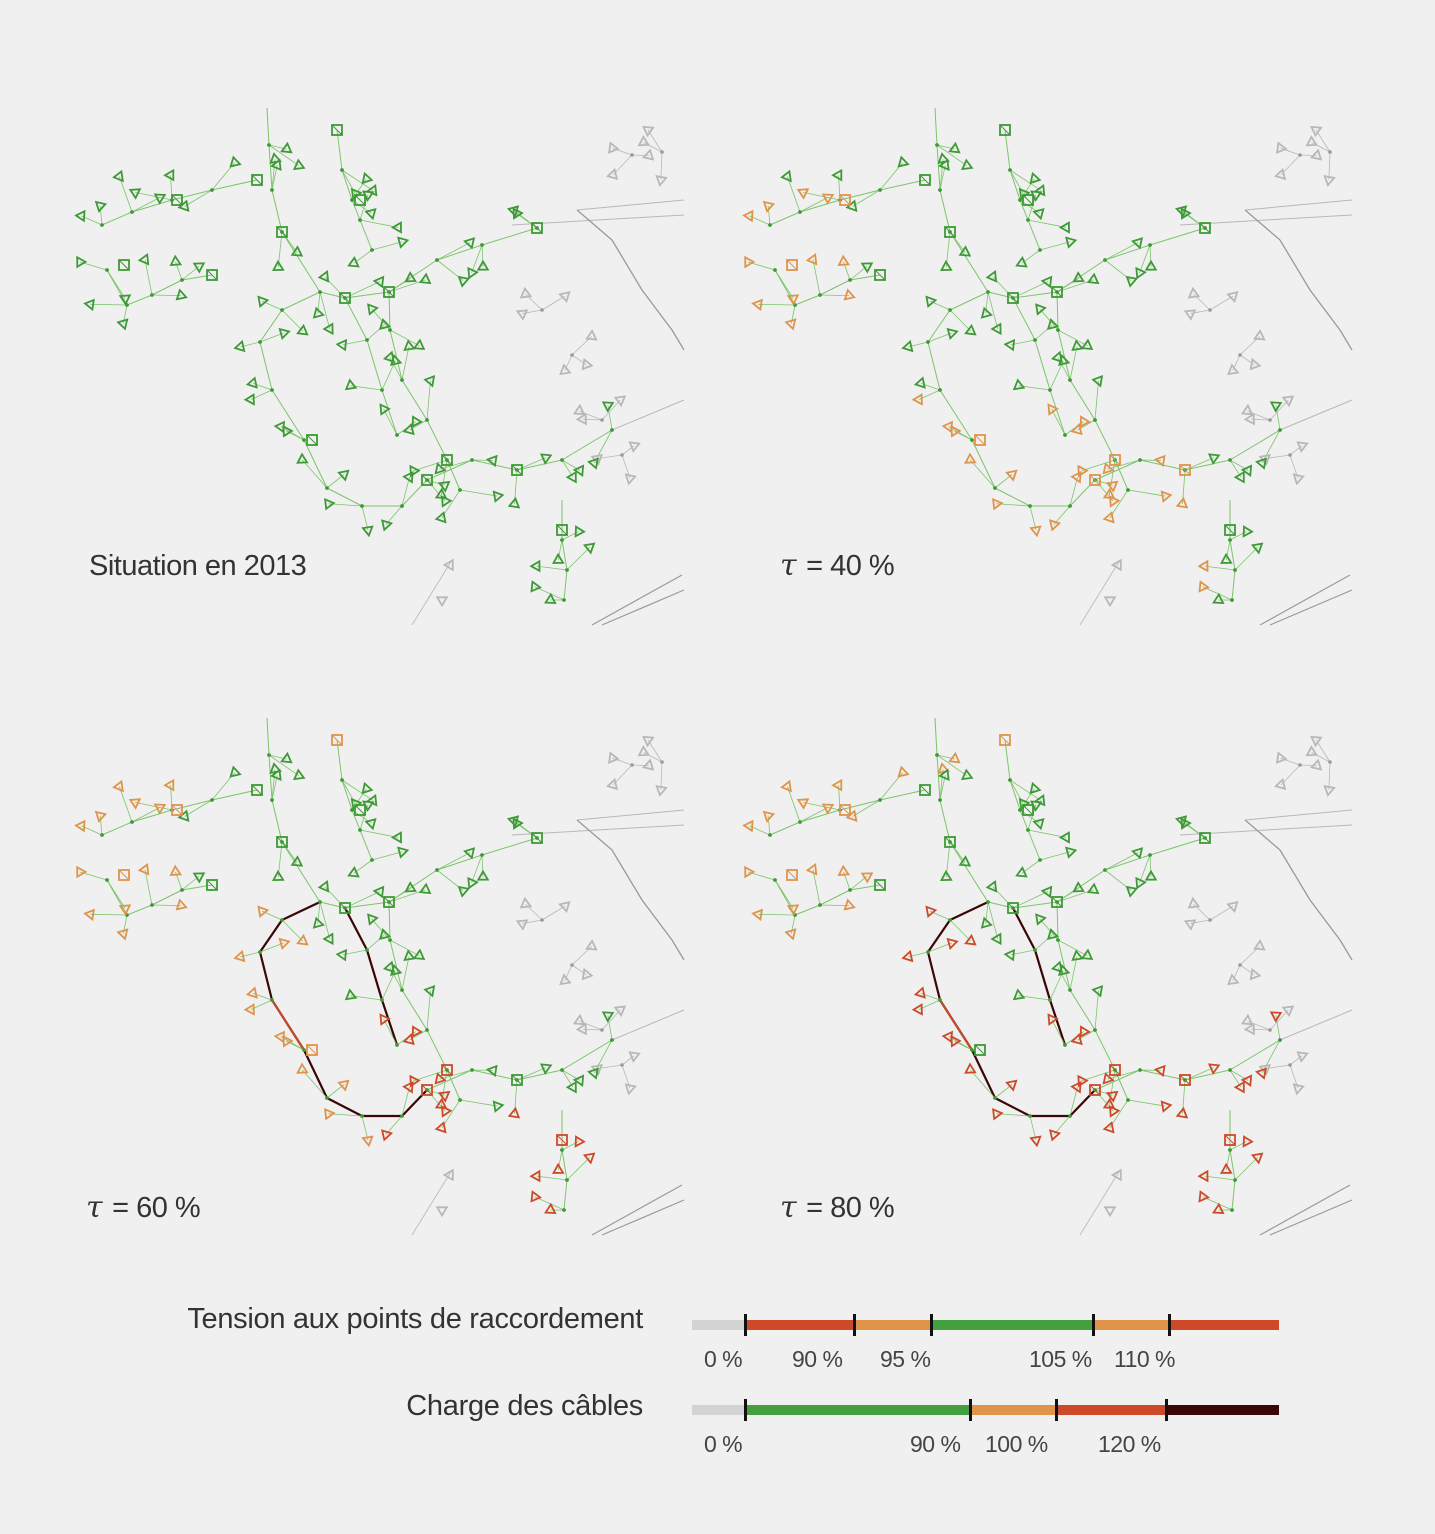  Describe the element at coordinates (1039, 366) in the screenshot. I see `nodes-layer` at that location.